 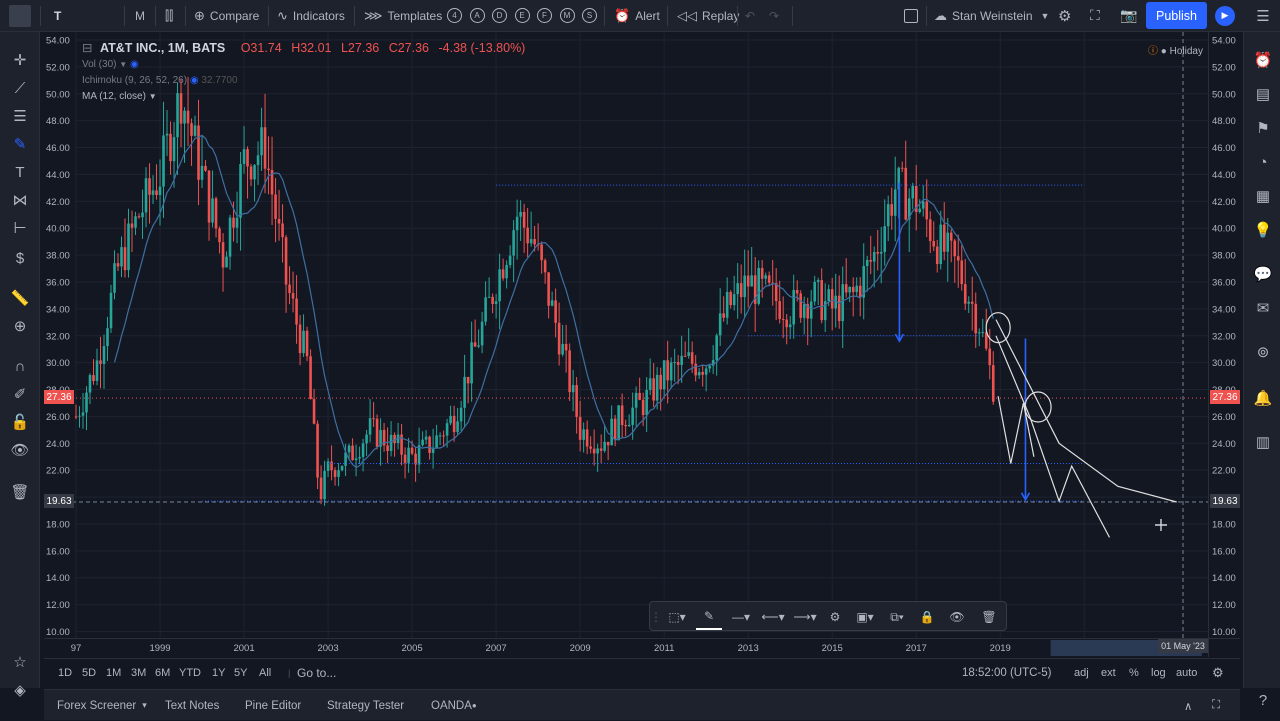 I want to click on publish-button: Publish, so click(x=1176, y=15).